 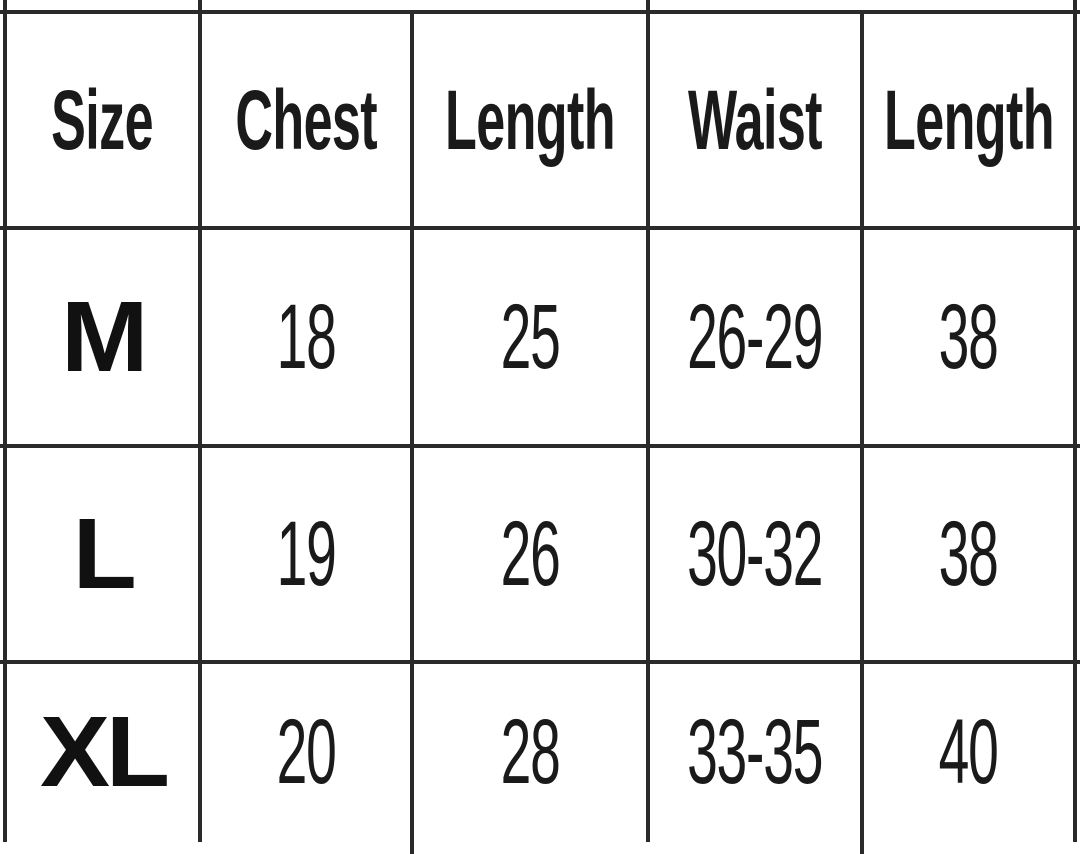 I want to click on header-cell-text: Chest, so click(x=306, y=119).